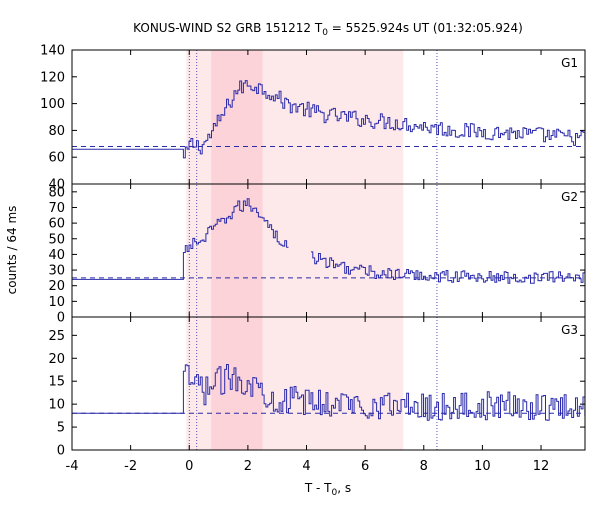 The width and height of the screenshot is (600, 505). Describe the element at coordinates (541, 466) in the screenshot. I see `x-tick-label: 12` at that location.